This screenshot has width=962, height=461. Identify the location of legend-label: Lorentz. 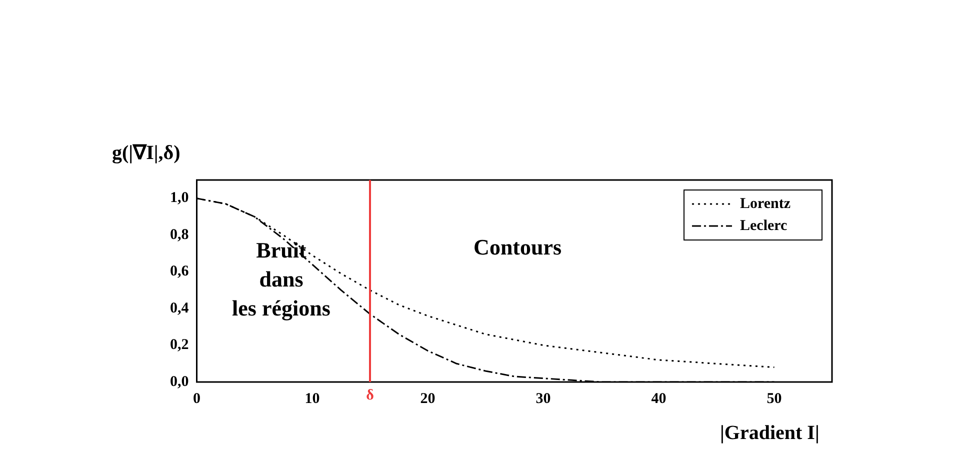
(765, 204).